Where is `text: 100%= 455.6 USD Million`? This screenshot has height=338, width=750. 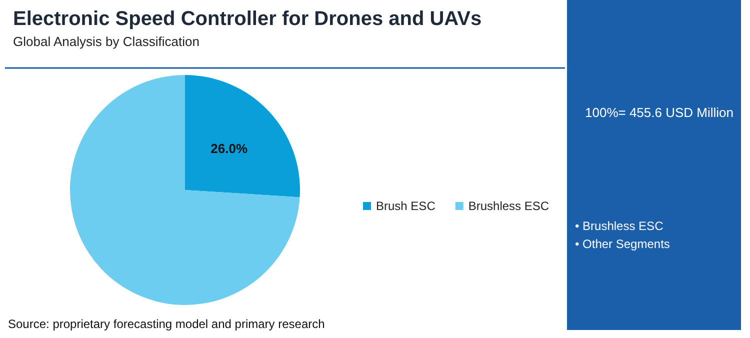
text: 100%= 455.6 USD Million is located at coordinates (659, 112).